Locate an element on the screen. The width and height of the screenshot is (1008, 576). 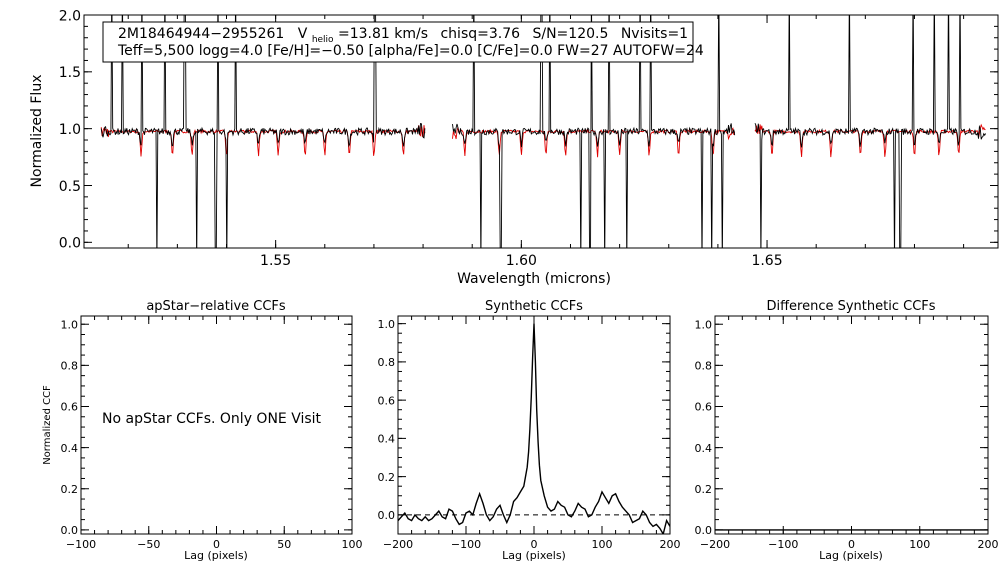
spectrum-ytick-label: 1.5 is located at coordinates (70, 73).